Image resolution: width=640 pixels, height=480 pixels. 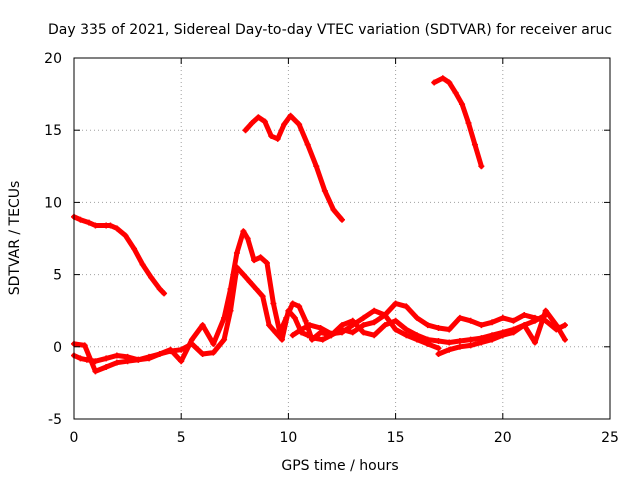 I want to click on x-tick-label: 10, so click(x=288, y=438).